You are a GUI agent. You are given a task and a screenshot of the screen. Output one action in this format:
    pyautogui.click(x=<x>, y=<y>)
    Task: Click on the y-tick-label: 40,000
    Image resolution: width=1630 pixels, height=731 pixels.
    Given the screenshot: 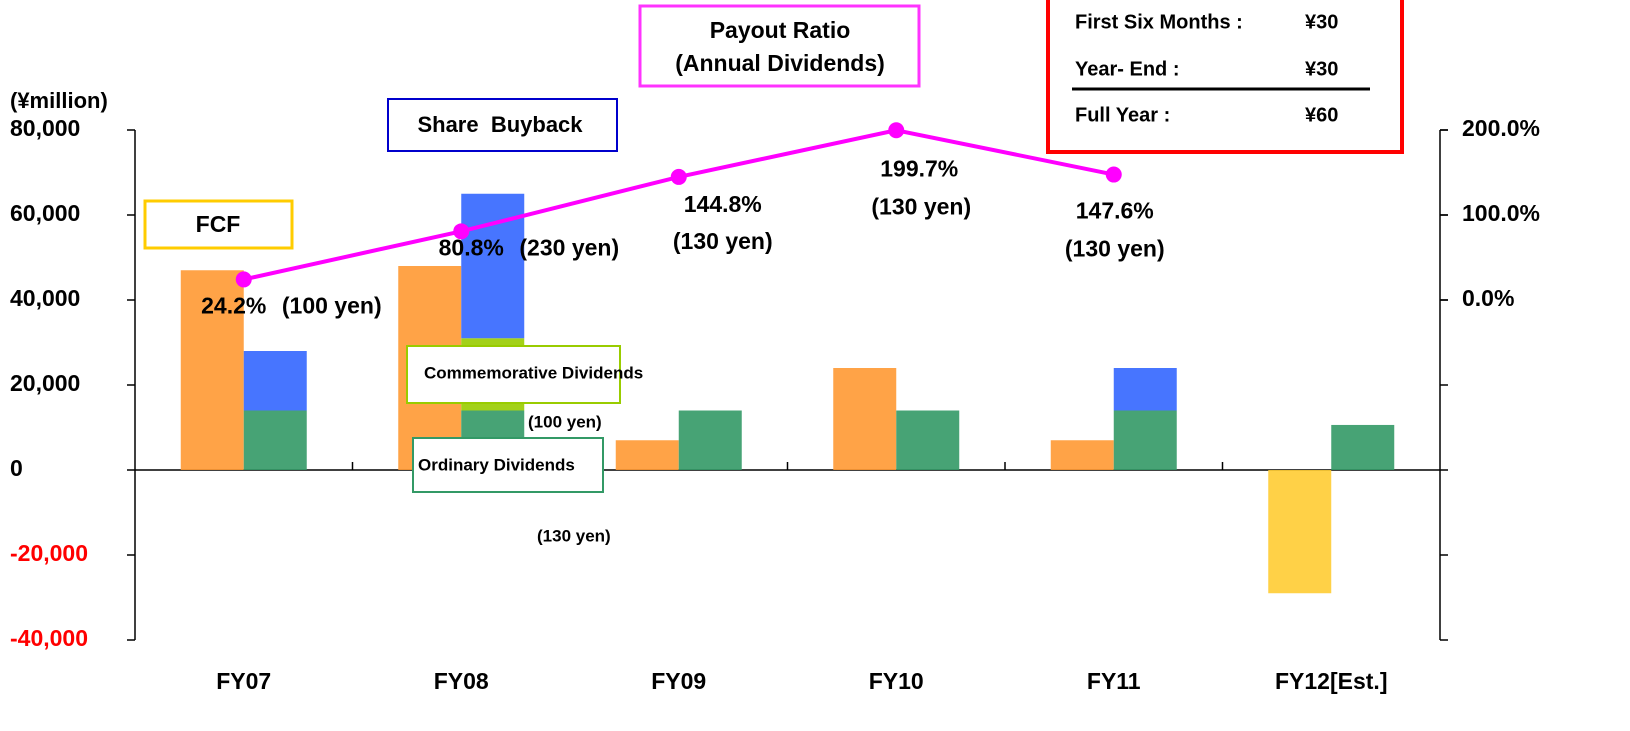 What is the action you would take?
    pyautogui.click(x=45, y=298)
    